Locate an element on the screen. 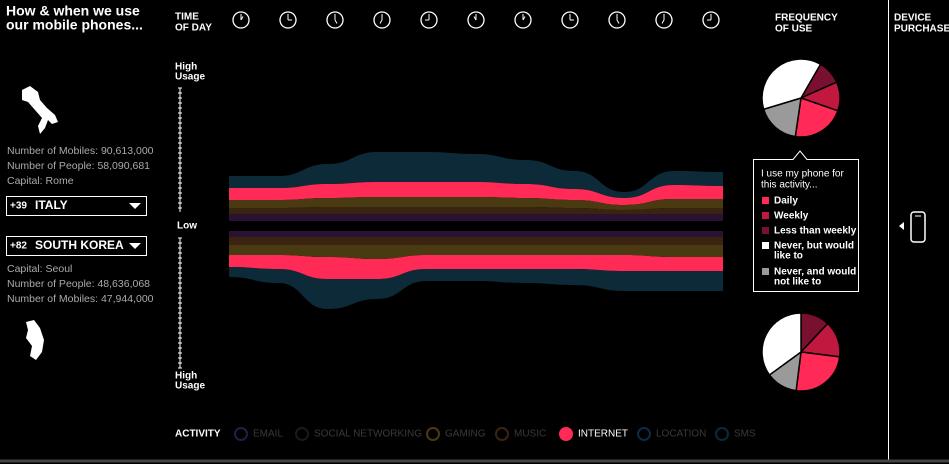  legend-label: like to is located at coordinates (788, 256).